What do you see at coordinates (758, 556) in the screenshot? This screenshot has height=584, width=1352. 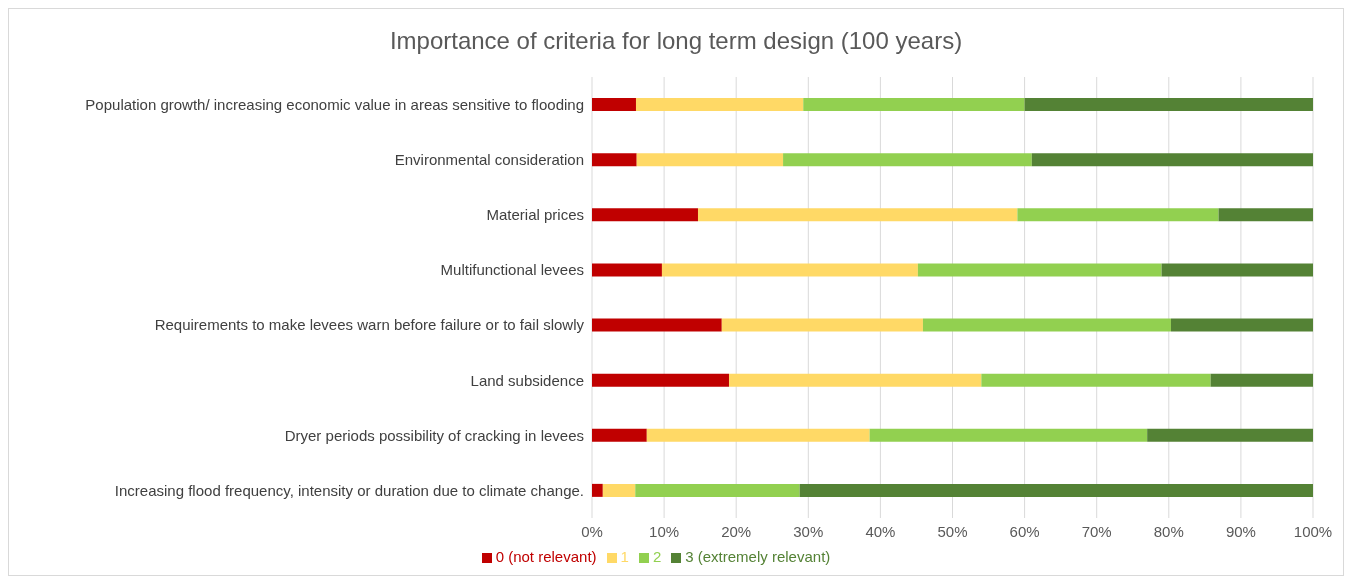 I see `legend-label: 3 (extremely relevant)` at bounding box center [758, 556].